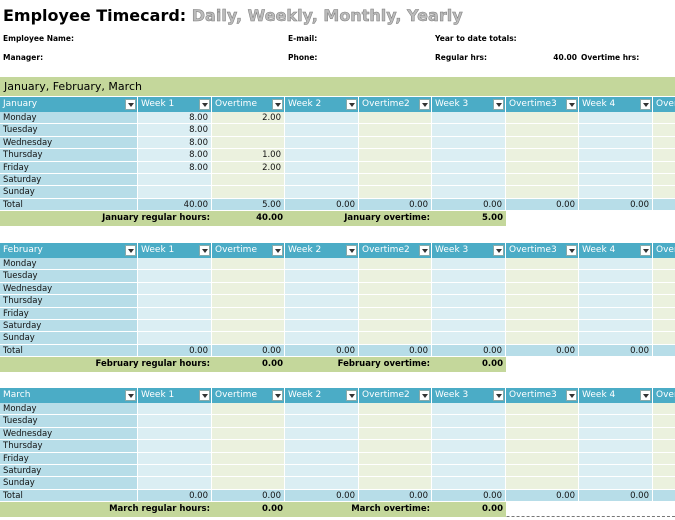 The height and width of the screenshot is (520, 675). What do you see at coordinates (383, 364) in the screenshot?
I see `summary-label: February overtime:` at bounding box center [383, 364].